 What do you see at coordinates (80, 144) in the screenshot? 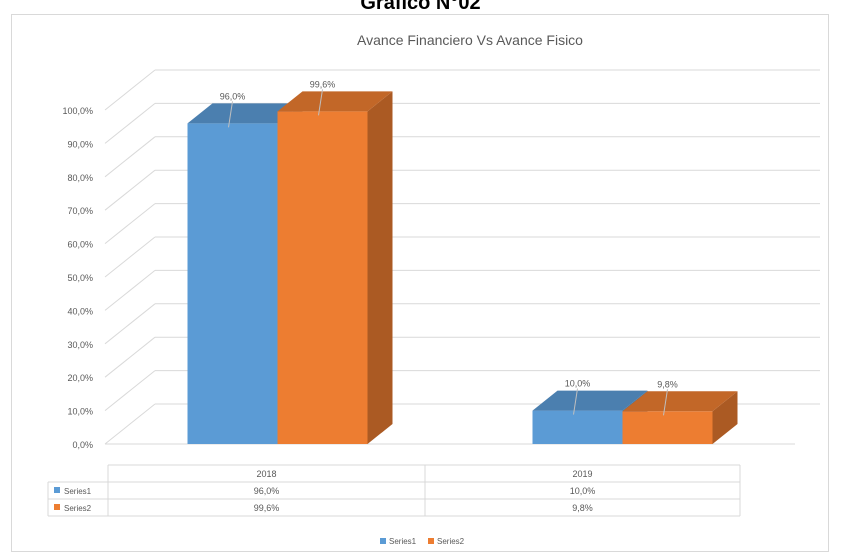
I see `y-tick-label: 90,0%` at bounding box center [80, 144].